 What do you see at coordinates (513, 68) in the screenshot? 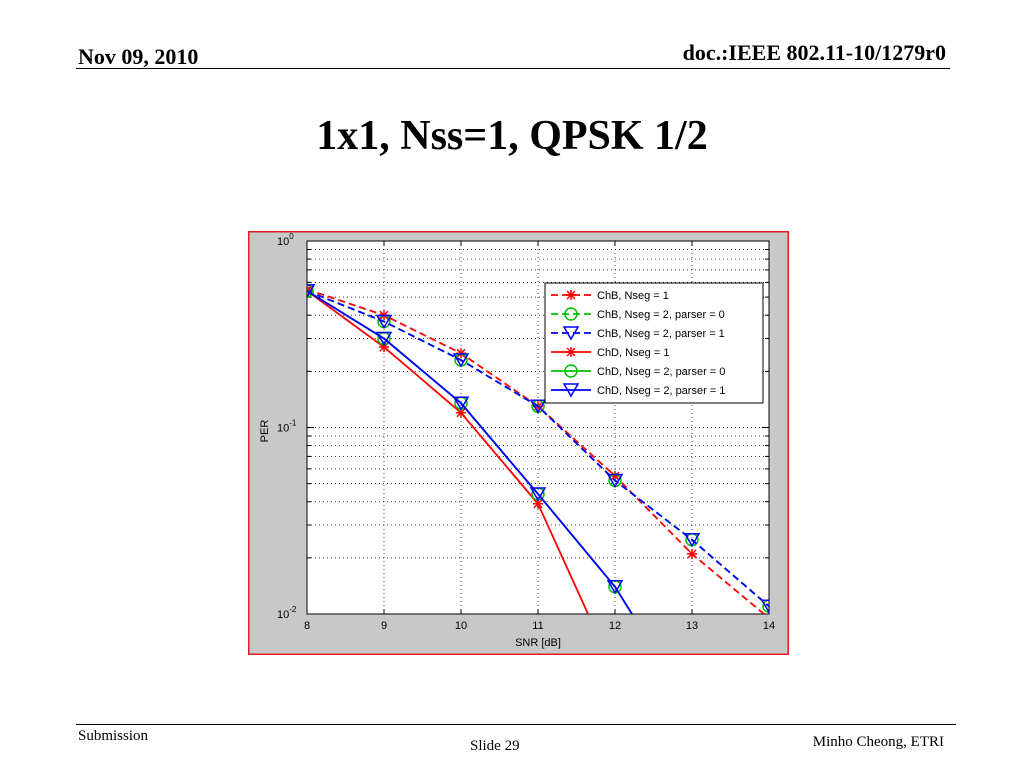
I see `header-divider` at bounding box center [513, 68].